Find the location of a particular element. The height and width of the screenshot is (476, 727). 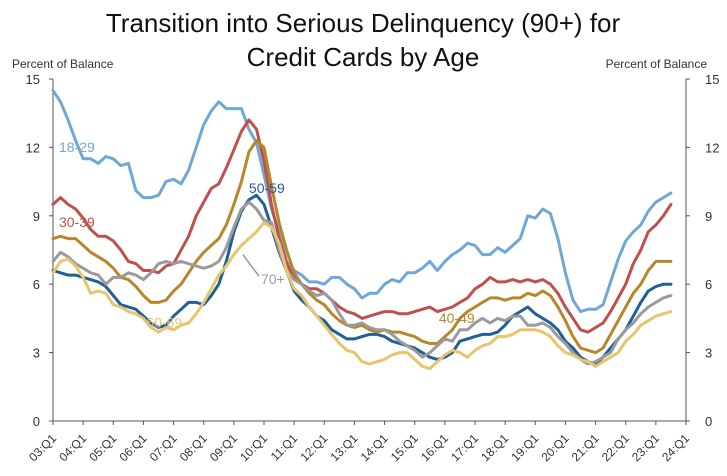

x-tick-label: 10:Q1 is located at coordinates (253, 447).